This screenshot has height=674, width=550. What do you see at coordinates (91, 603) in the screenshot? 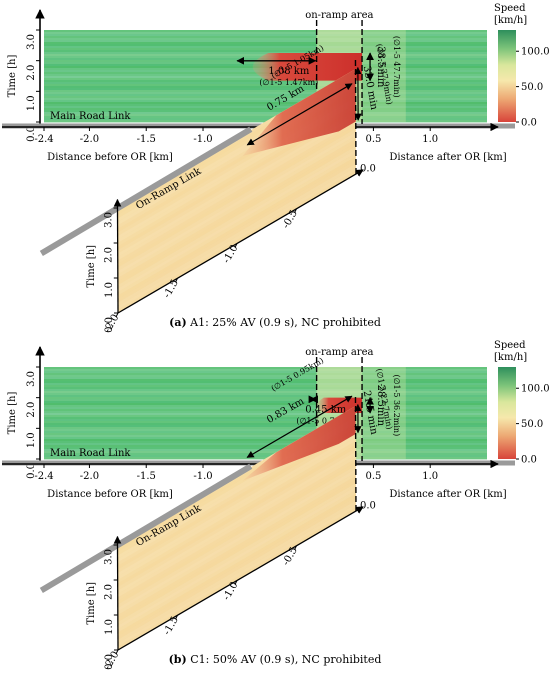
I see `ramp-y-axis-label: Time [h]` at bounding box center [91, 603].